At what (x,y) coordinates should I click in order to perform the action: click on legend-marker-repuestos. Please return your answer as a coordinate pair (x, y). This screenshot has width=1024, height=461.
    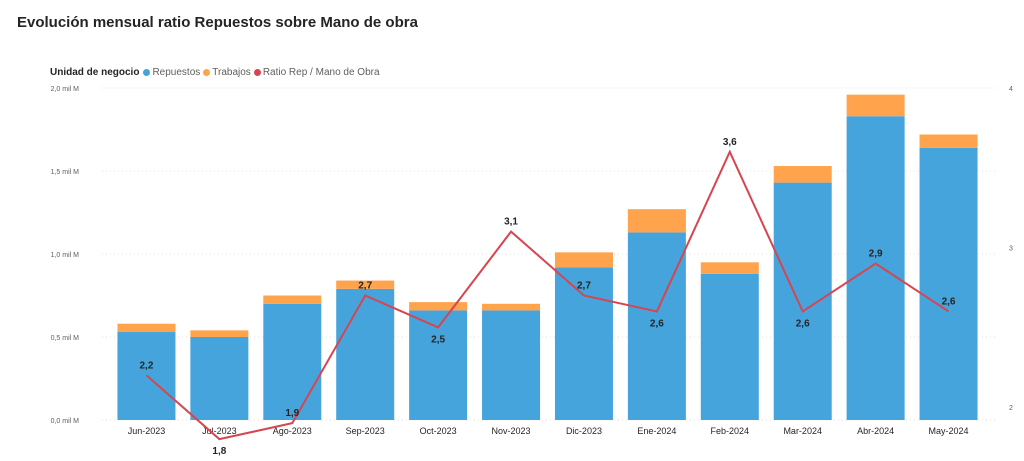
    Looking at the image, I should click on (147, 72).